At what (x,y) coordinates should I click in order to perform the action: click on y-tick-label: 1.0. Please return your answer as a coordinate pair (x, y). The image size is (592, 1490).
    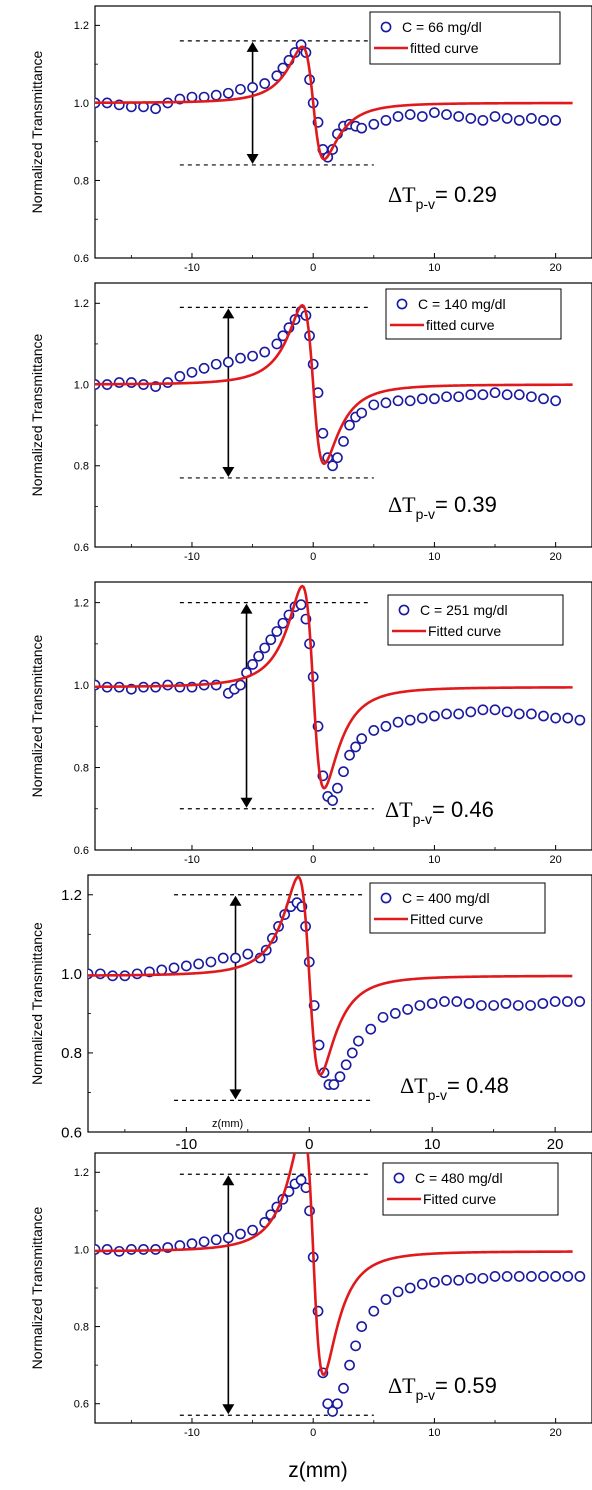
    Looking at the image, I should click on (81, 385).